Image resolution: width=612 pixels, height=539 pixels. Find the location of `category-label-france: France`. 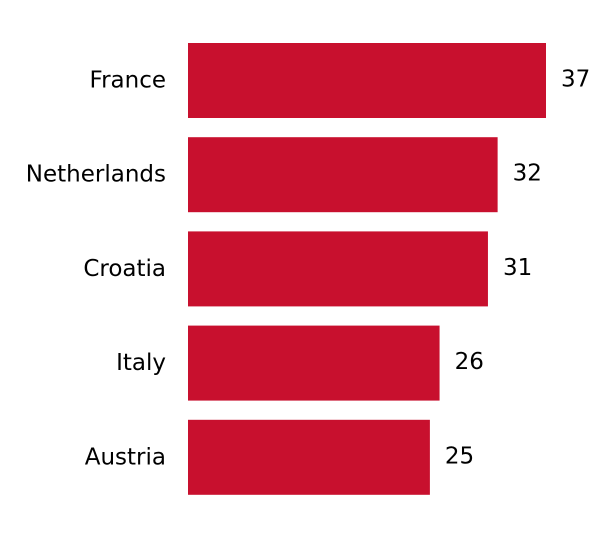

category-label-france: France is located at coordinates (128, 81).